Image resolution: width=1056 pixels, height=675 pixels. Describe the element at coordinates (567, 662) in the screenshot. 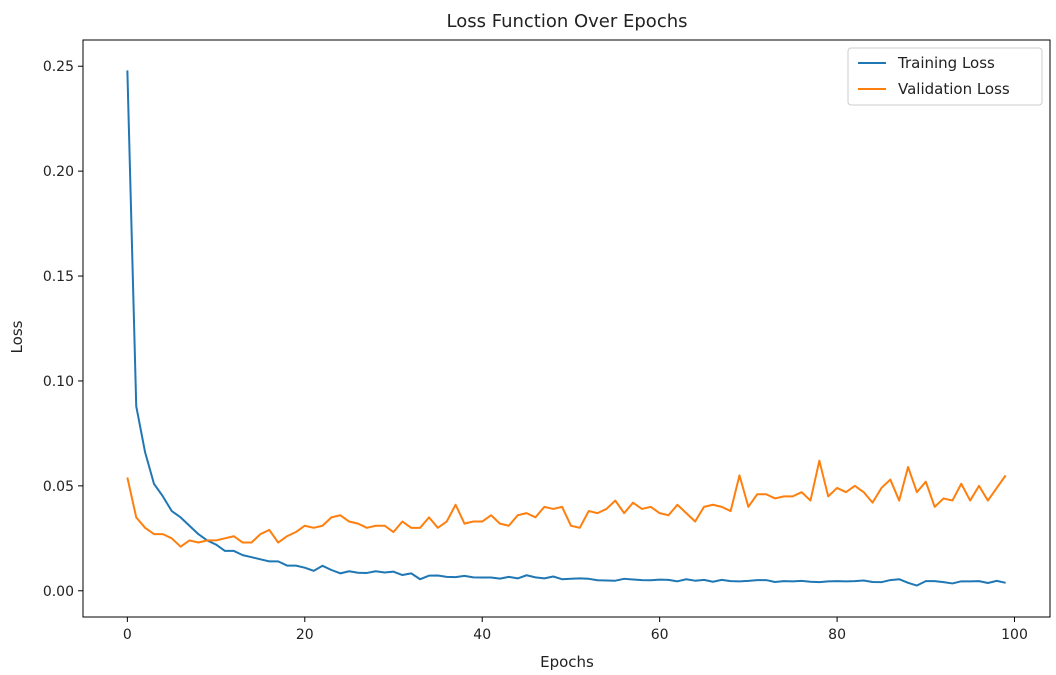

I see `x-axis-label: Epochs` at that location.